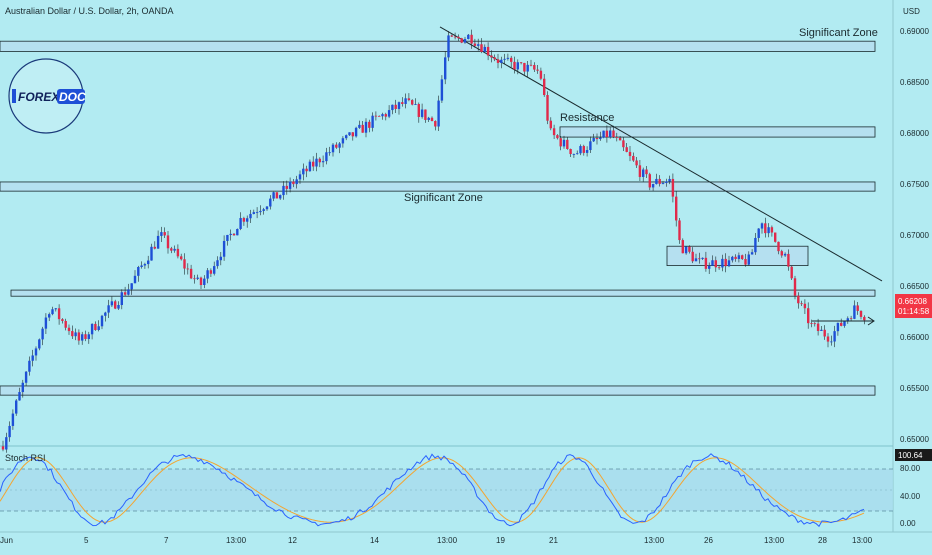 The width and height of the screenshot is (932, 555). Describe the element at coordinates (914, 337) in the screenshot. I see `price-tick-label: 0.66000` at that location.